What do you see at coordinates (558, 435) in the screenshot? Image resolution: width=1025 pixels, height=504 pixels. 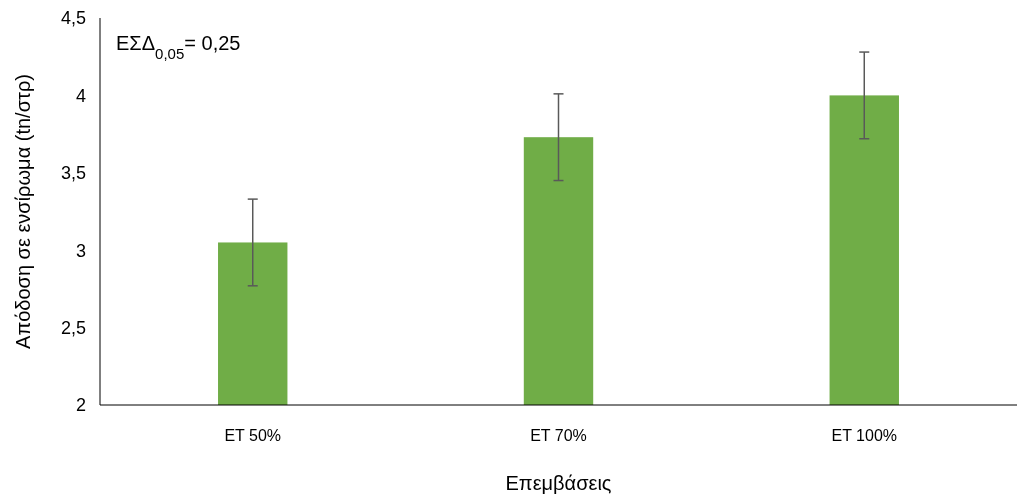 I see `x-tick-label: ΕΤ 70%` at bounding box center [558, 435].